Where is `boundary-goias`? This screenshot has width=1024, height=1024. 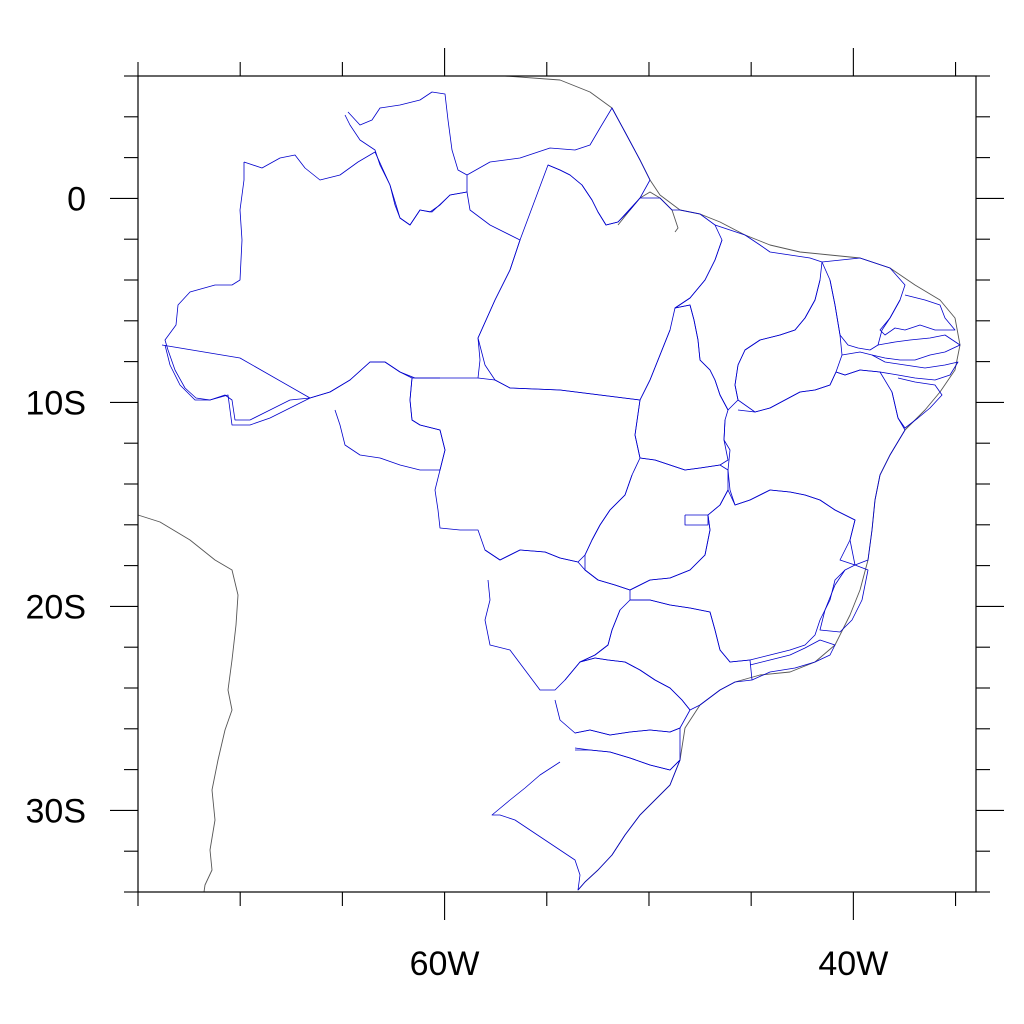
boundary-goias is located at coordinates (656, 524).